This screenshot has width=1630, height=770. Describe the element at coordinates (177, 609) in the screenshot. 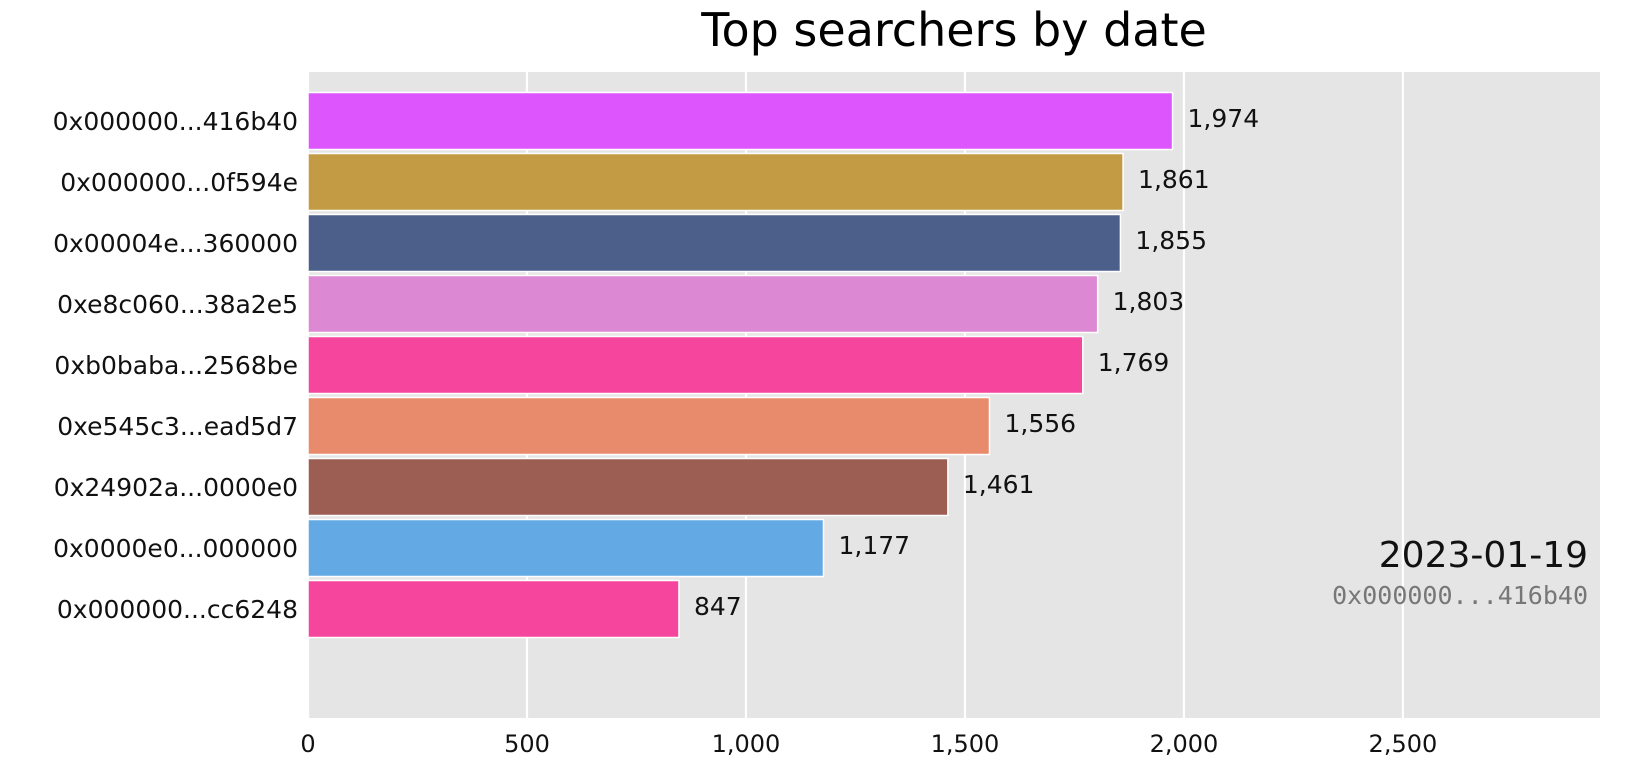

I see `category-label: 0x000000...cc6248` at that location.